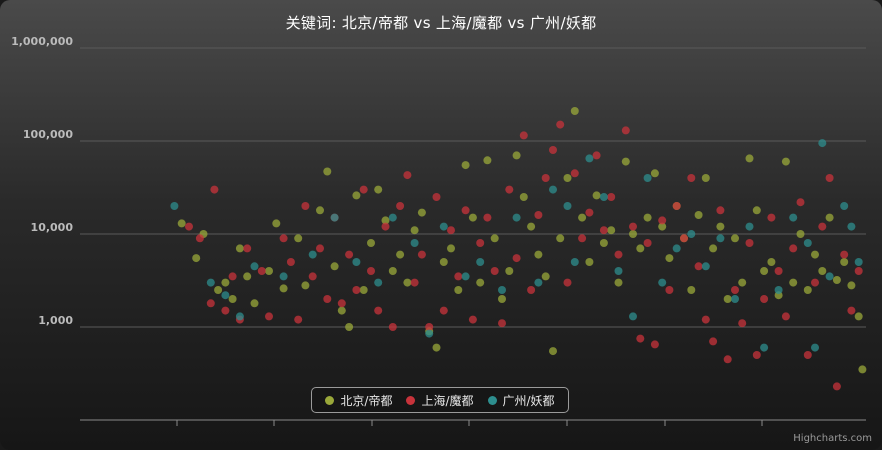 This screenshot has width=882, height=450. I want to click on legend-item-shanghai: 上海/魔都, so click(440, 400).